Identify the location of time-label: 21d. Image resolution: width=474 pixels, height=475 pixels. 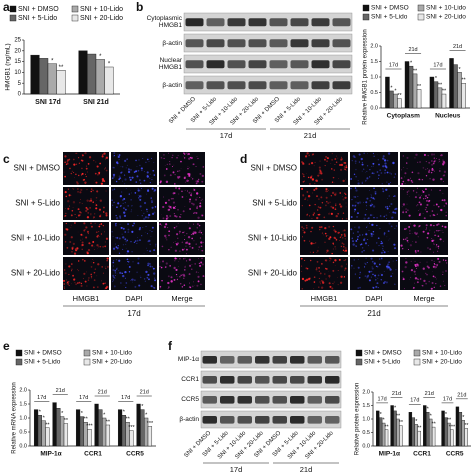
(373, 313).